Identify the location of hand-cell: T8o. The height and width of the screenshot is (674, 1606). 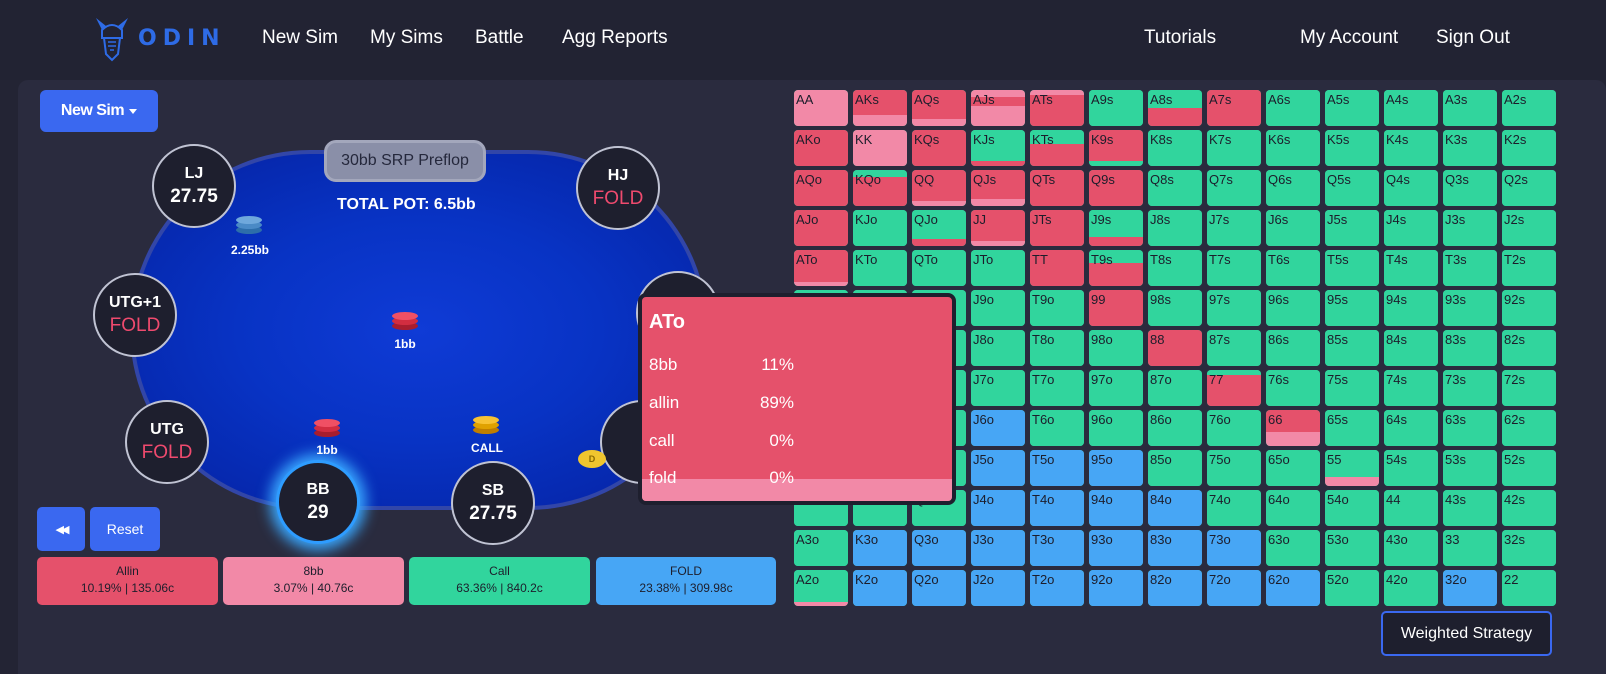
(1057, 348).